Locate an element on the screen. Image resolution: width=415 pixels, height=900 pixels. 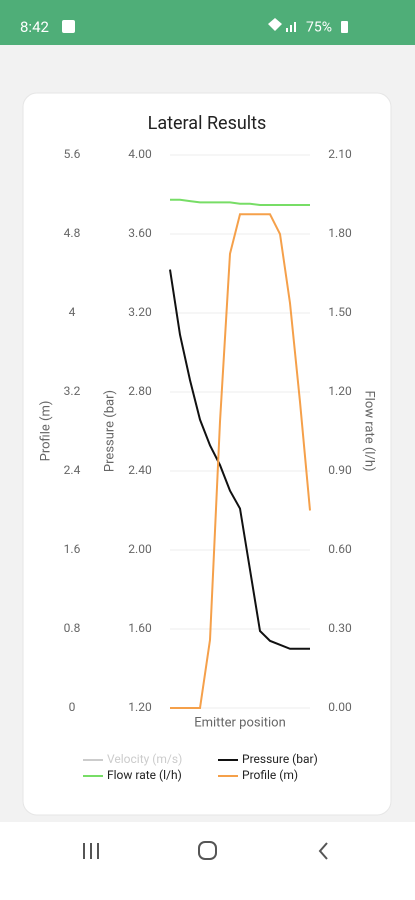
legend-label: Pressure (bar) is located at coordinates (280, 759).